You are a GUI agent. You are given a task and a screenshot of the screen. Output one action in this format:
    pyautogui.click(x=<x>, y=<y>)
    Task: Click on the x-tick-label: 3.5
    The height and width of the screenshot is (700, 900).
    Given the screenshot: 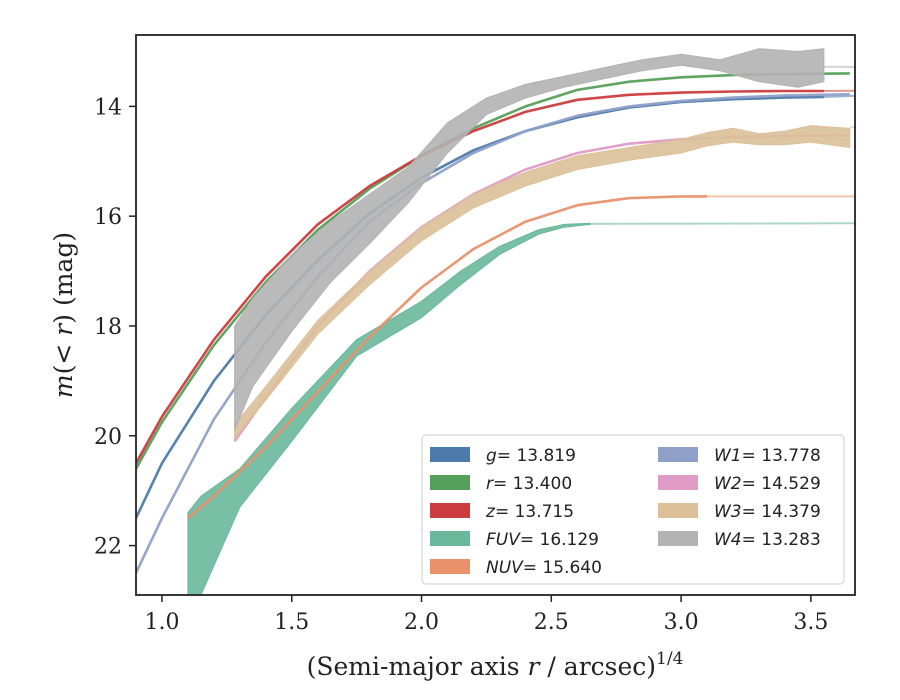 What is the action you would take?
    pyautogui.click(x=810, y=622)
    